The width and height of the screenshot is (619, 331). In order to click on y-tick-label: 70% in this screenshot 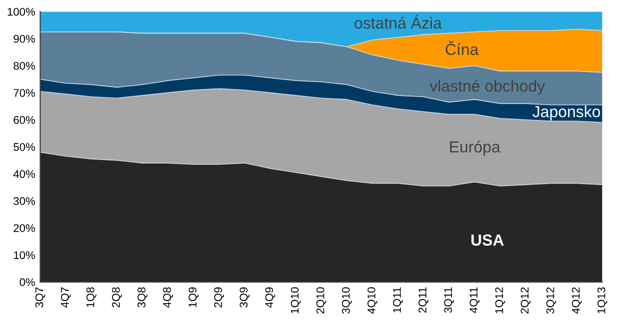, I will do `click(24, 92)`.